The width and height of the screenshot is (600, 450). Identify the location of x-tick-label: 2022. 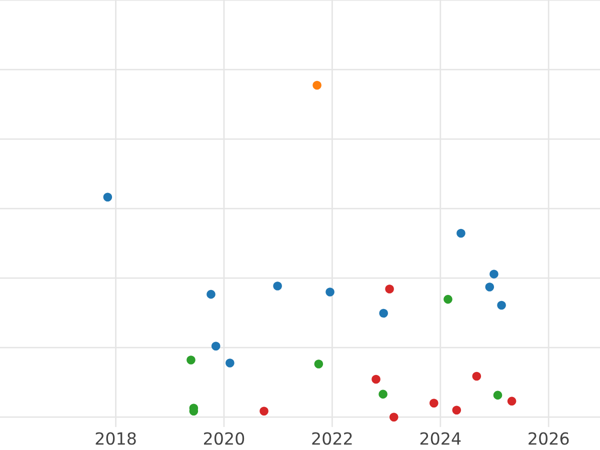
(332, 438).